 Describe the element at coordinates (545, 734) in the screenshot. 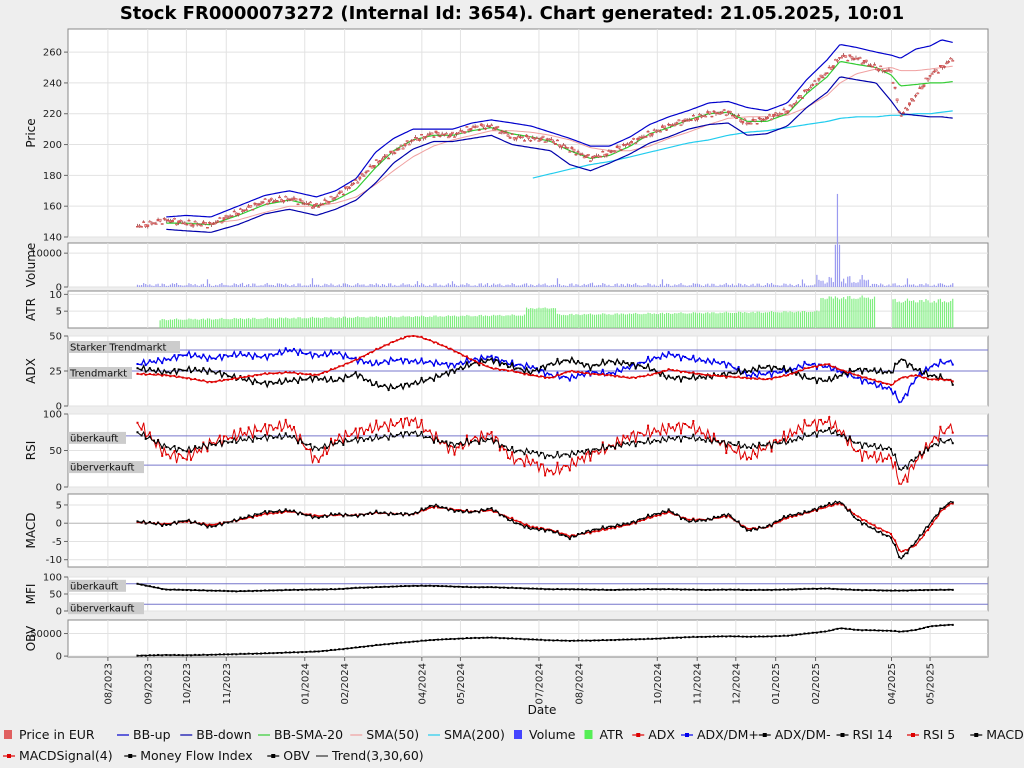

I see `legend-item: Volume` at that location.